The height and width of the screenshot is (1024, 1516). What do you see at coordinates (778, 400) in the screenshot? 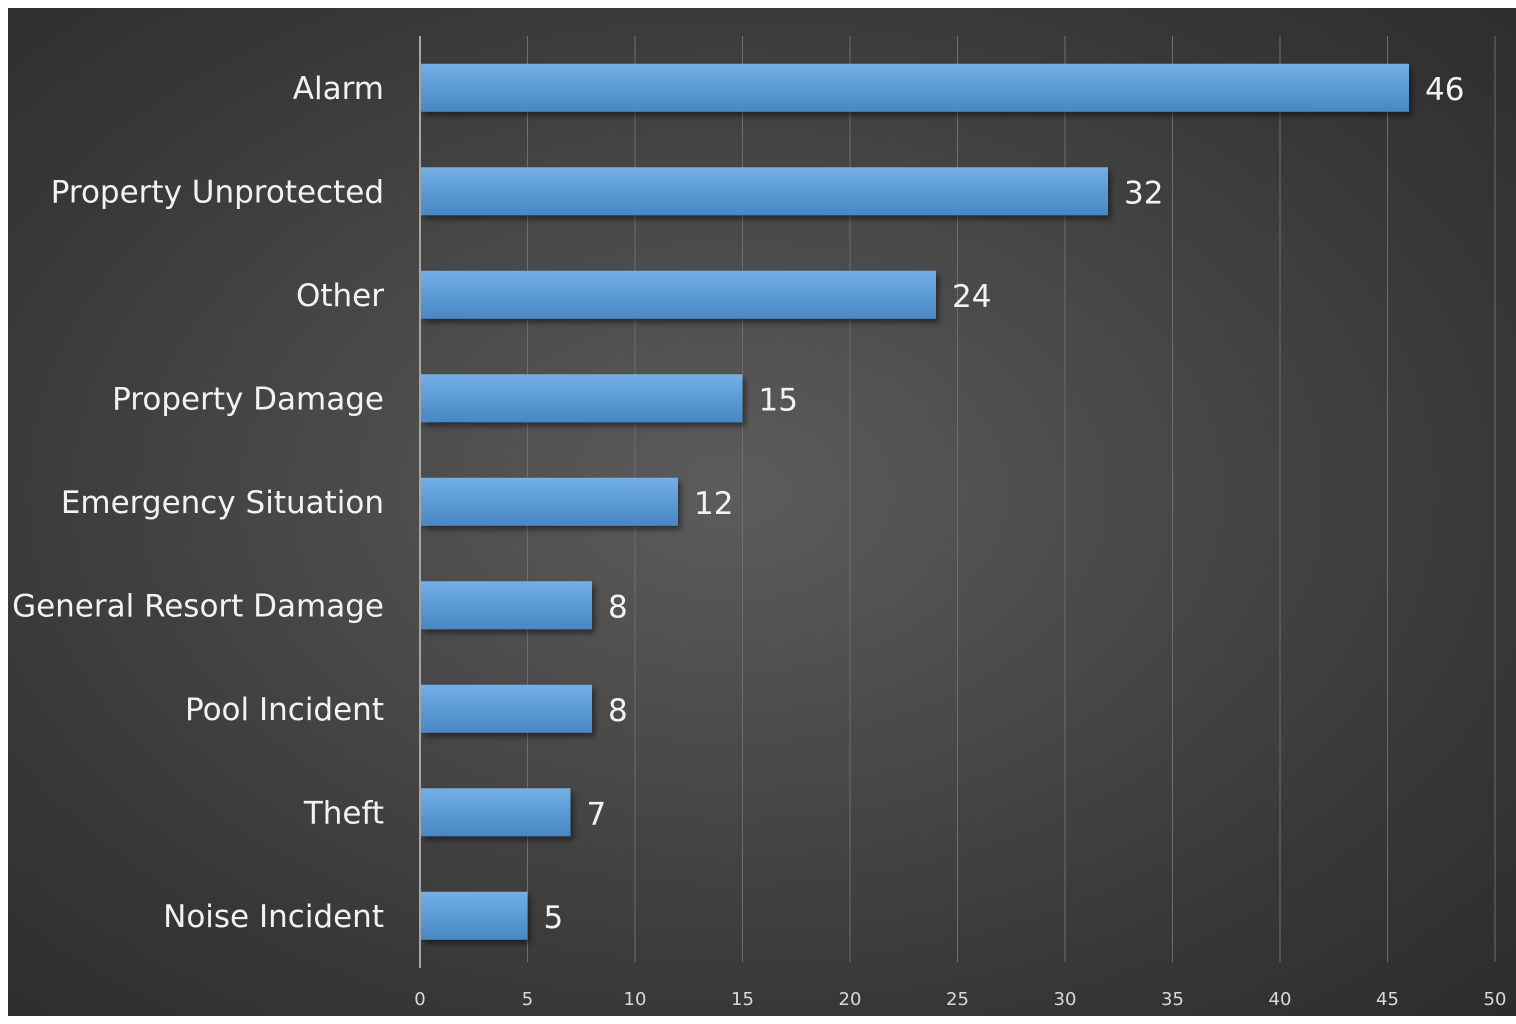
I see `data-label: 15` at bounding box center [778, 400].